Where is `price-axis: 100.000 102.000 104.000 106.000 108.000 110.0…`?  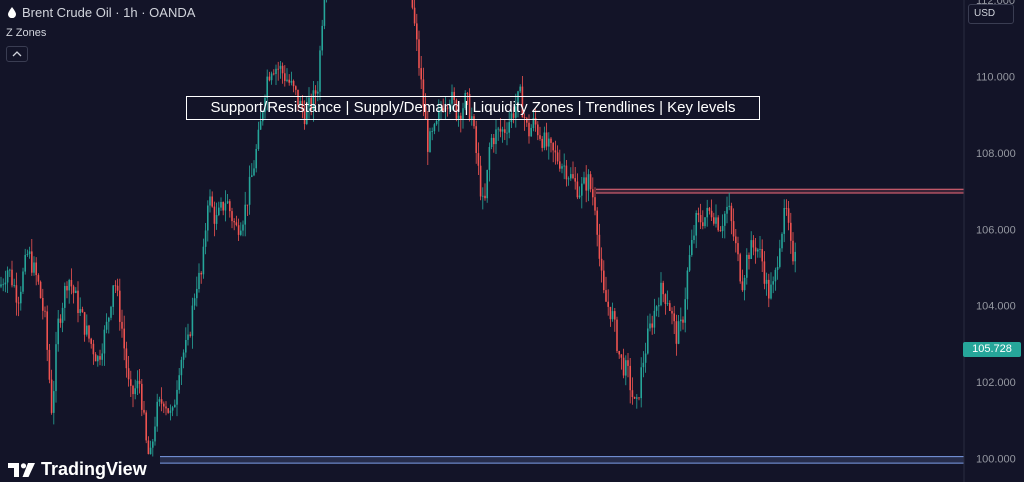 price-axis: 100.000 102.000 104.000 106.000 108.000 110.0… is located at coordinates (996, 233).